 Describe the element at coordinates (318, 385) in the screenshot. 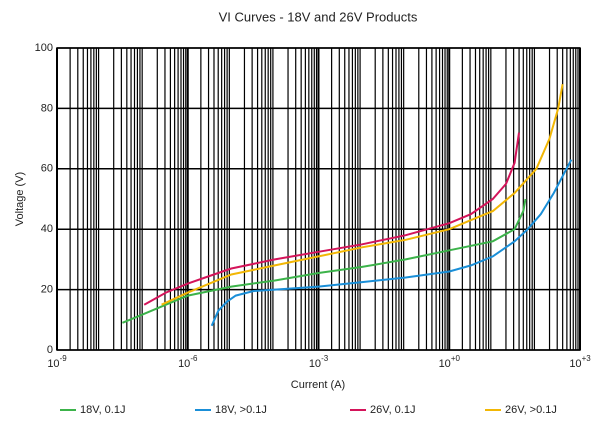

I see `x-axis-label: Current (A)` at that location.